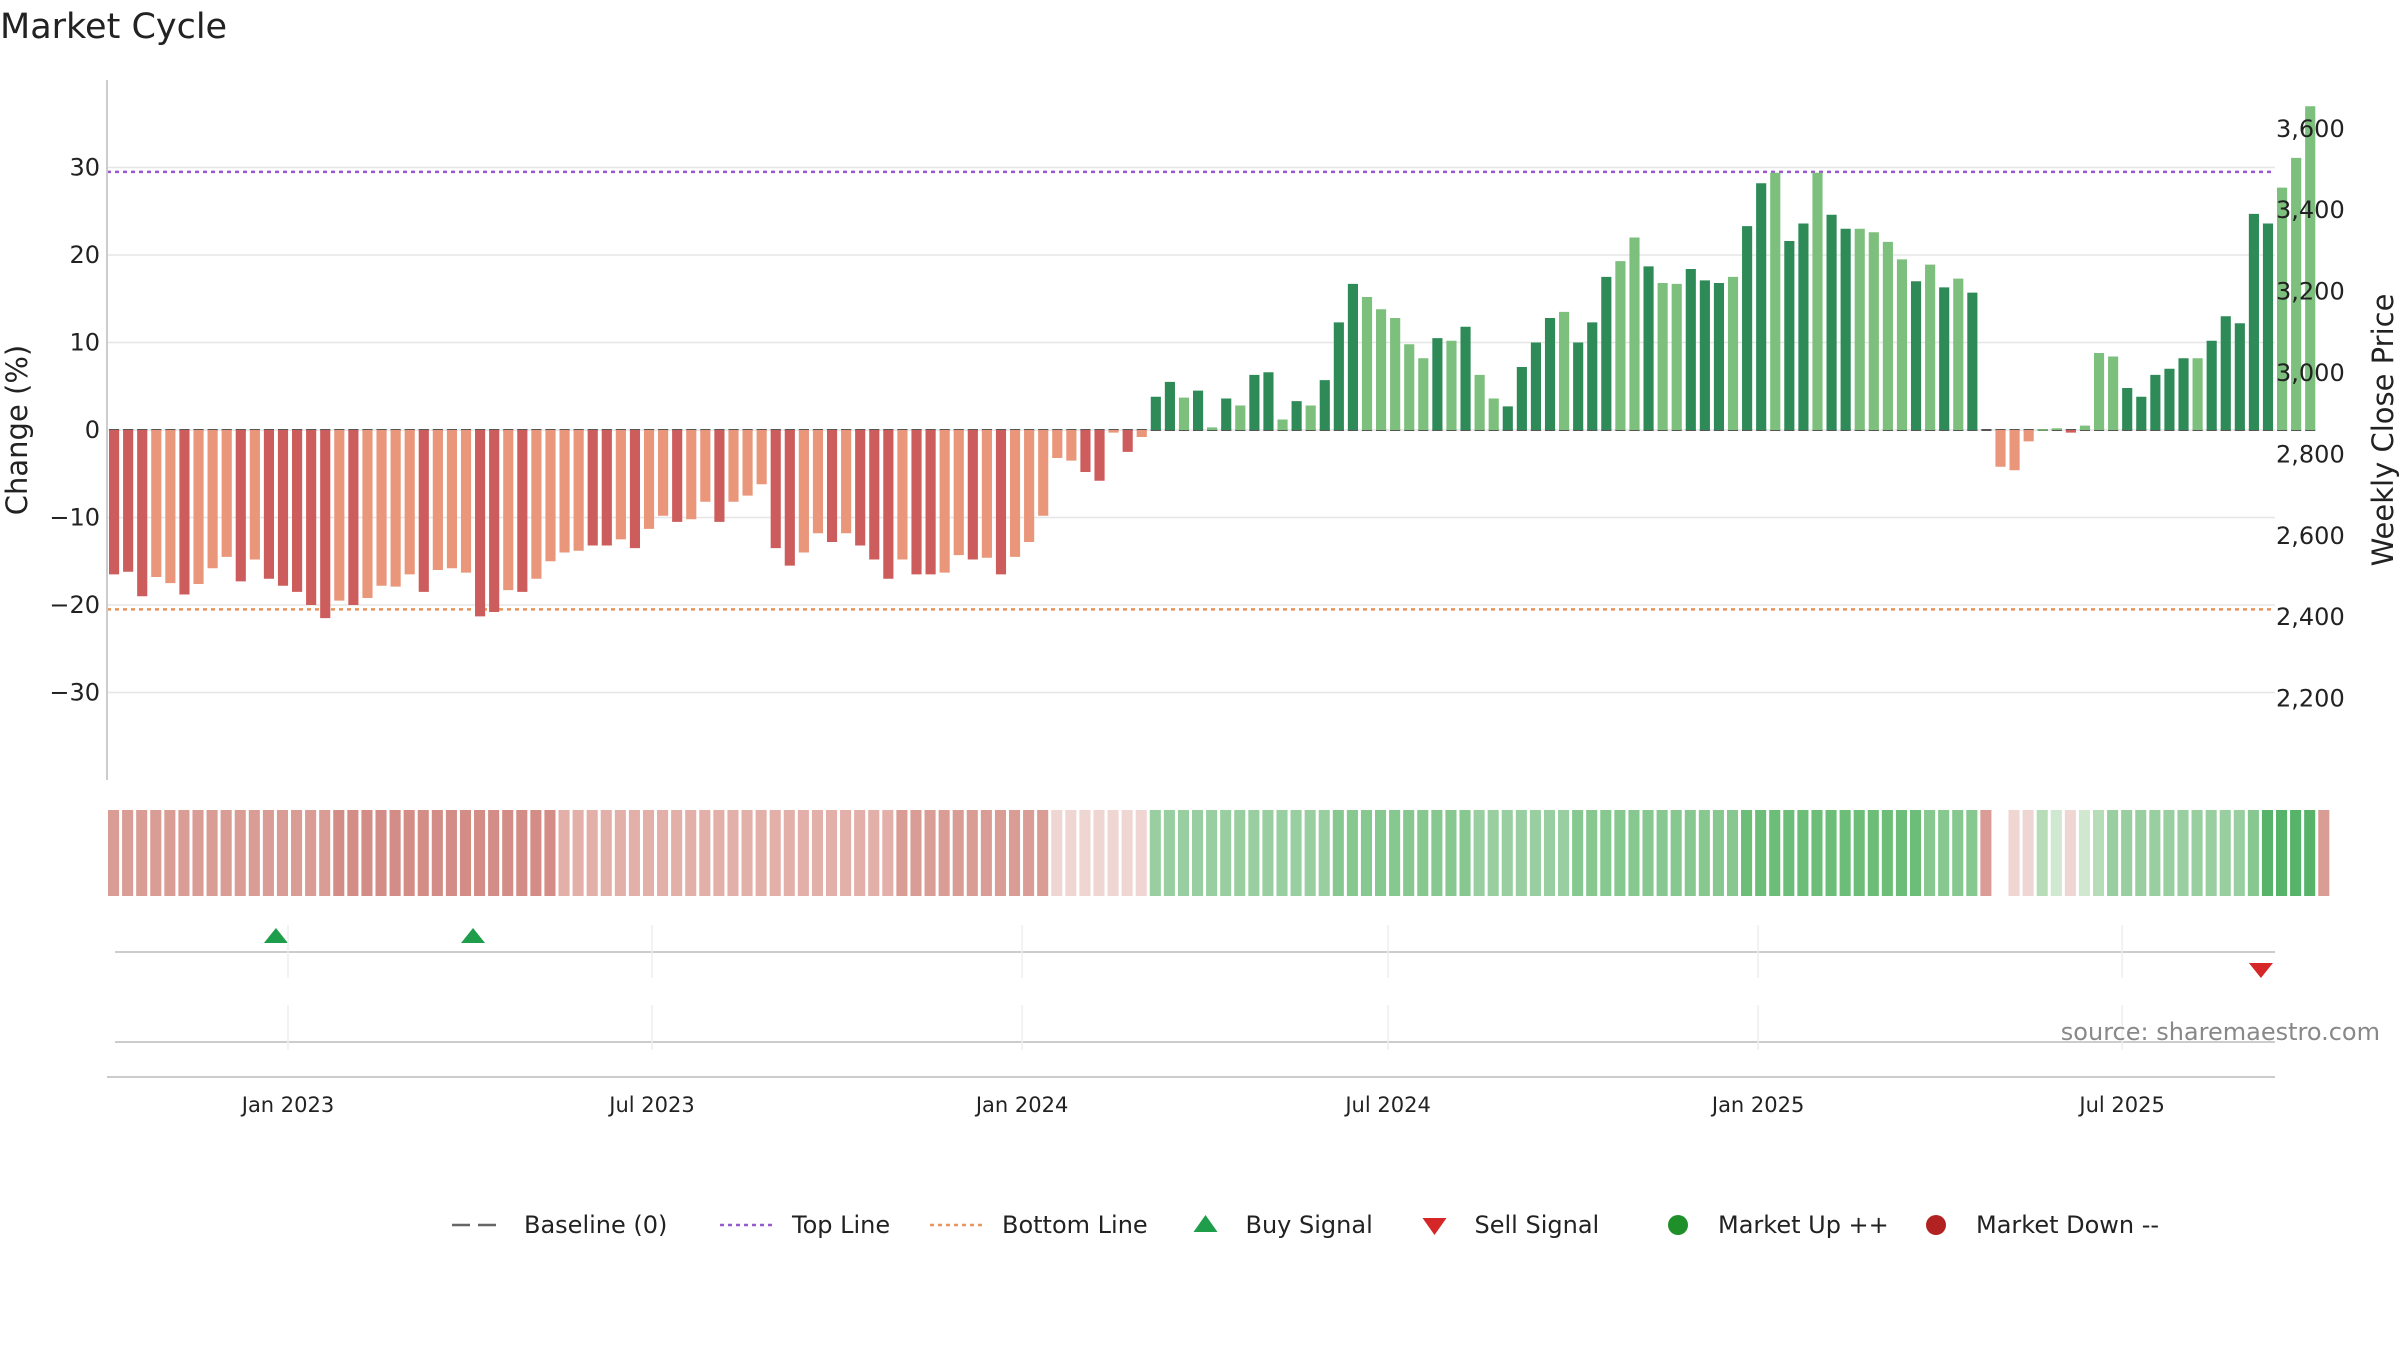 The image size is (2400, 1350). Describe the element at coordinates (1283, 1225) in the screenshot. I see `legend-item: Buy Signal` at that location.